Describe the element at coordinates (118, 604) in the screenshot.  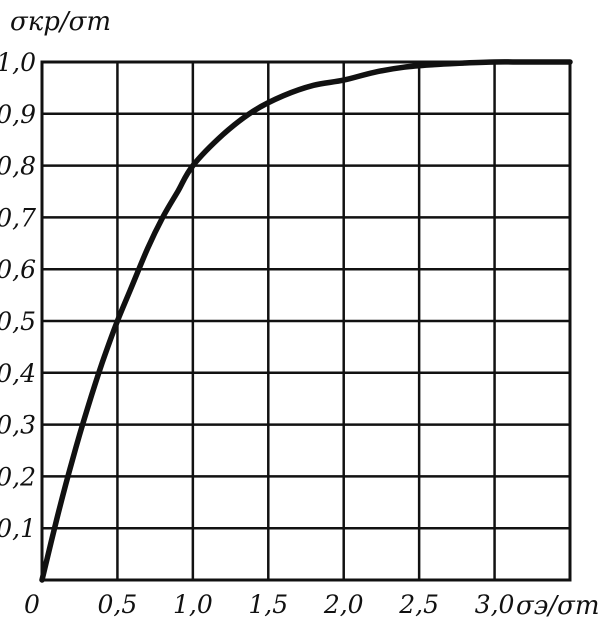
I see `x-tick-label: 0,5` at that location.